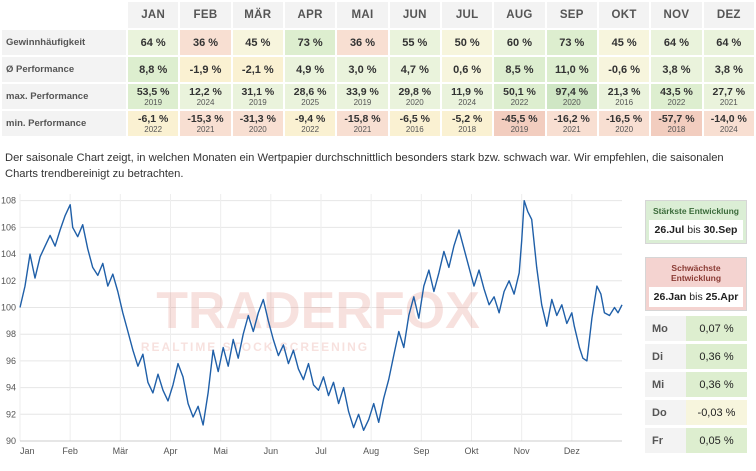 Image resolution: width=756 pixels, height=471 pixels. Describe the element at coordinates (729, 91) in the screenshot. I see `stat-value: 27,7 %` at that location.